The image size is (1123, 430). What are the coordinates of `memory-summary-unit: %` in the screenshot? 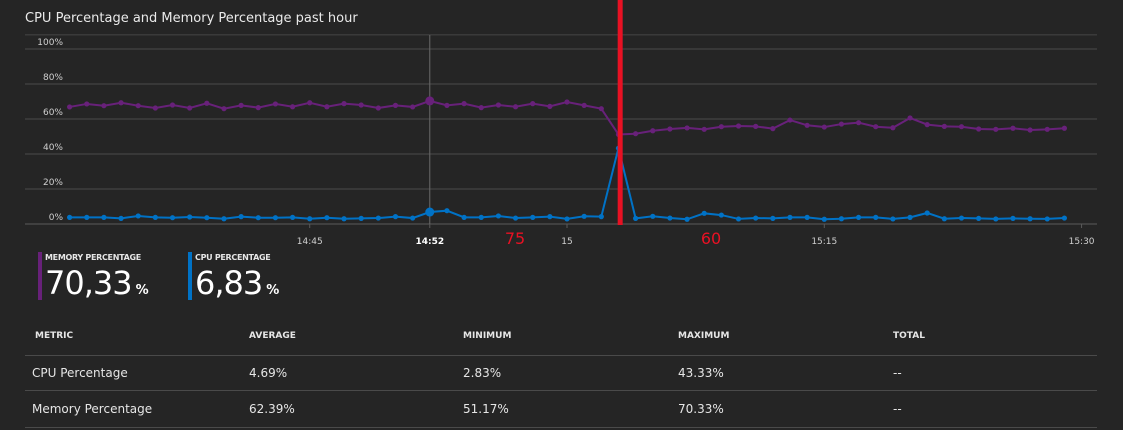 It's located at (142, 290).